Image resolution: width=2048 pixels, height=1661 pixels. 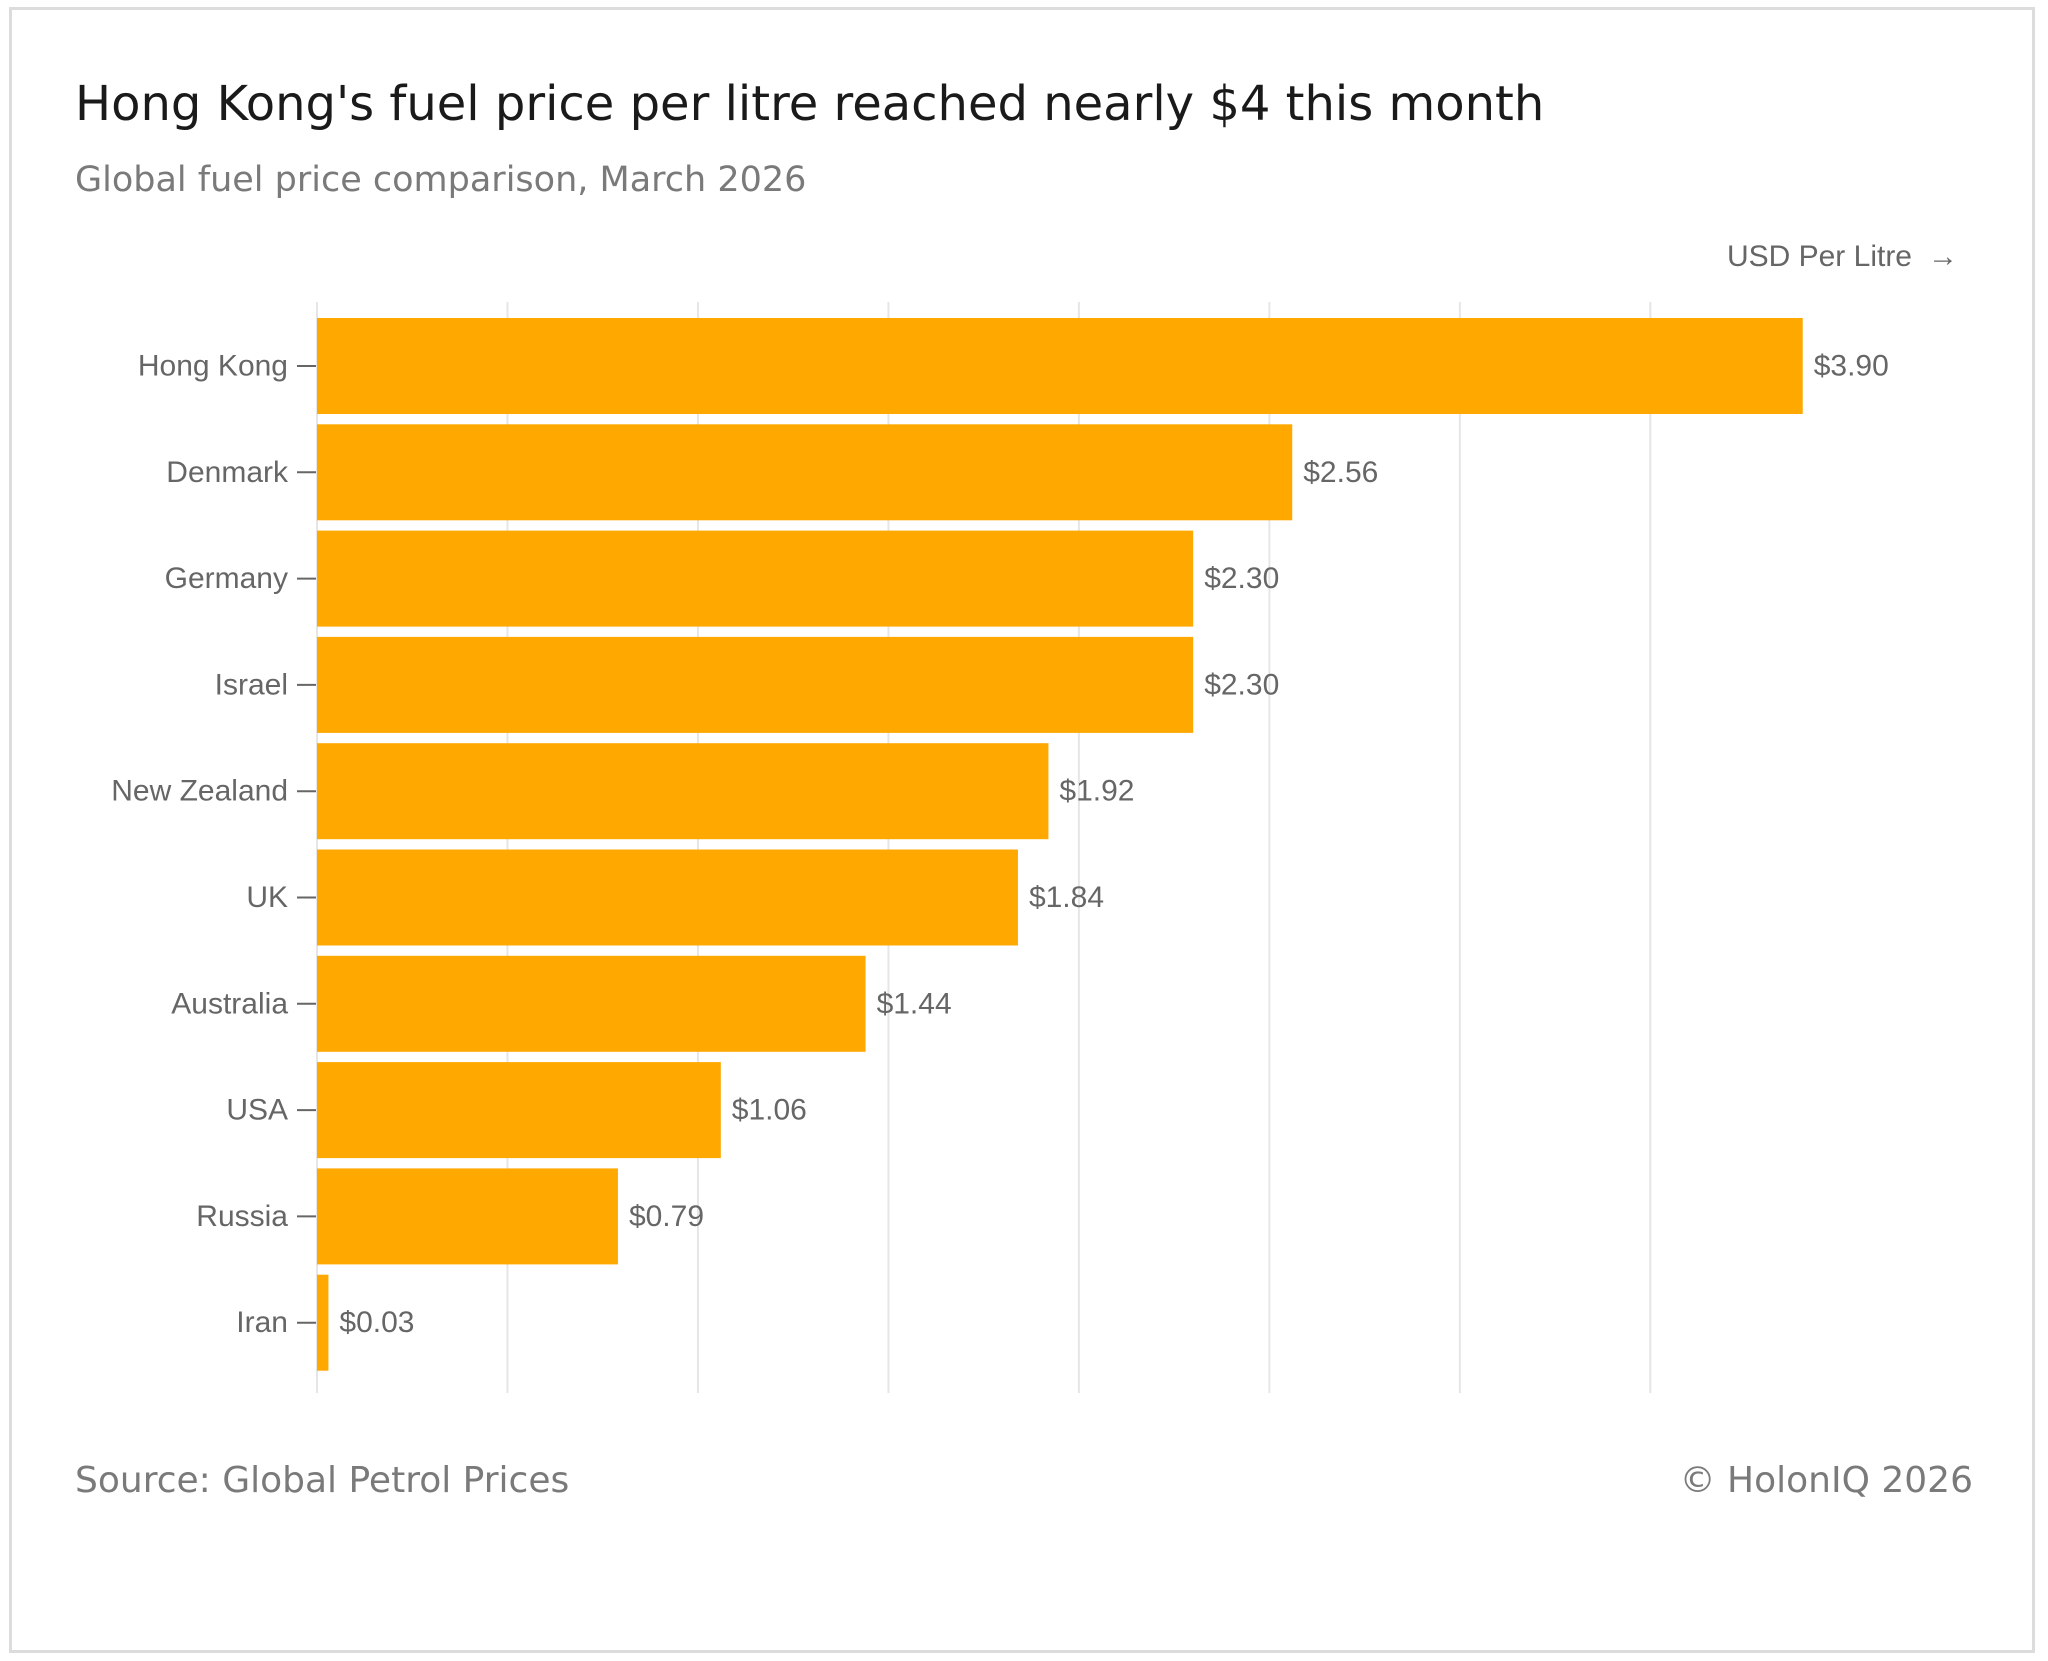 What do you see at coordinates (914, 1003) in the screenshot?
I see `value-label: $1.44` at bounding box center [914, 1003].